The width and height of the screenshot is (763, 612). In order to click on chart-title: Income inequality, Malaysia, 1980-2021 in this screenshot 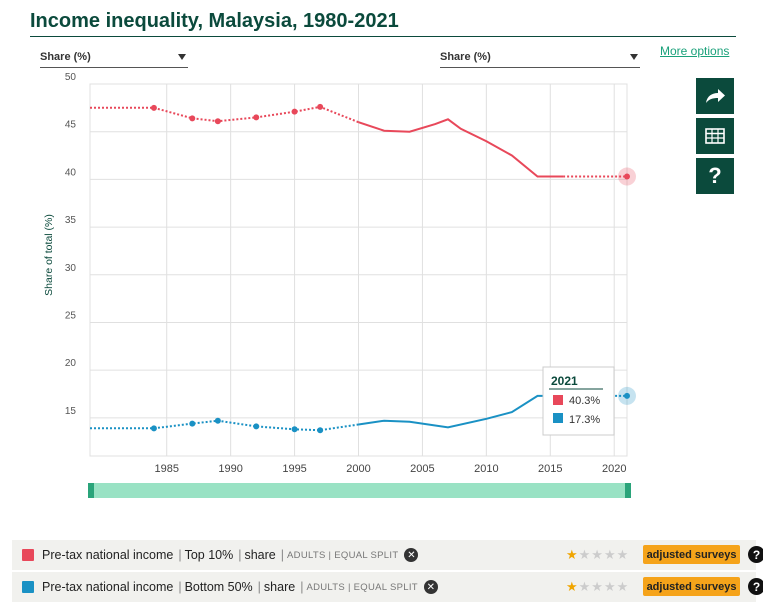, I will do `click(214, 21)`.